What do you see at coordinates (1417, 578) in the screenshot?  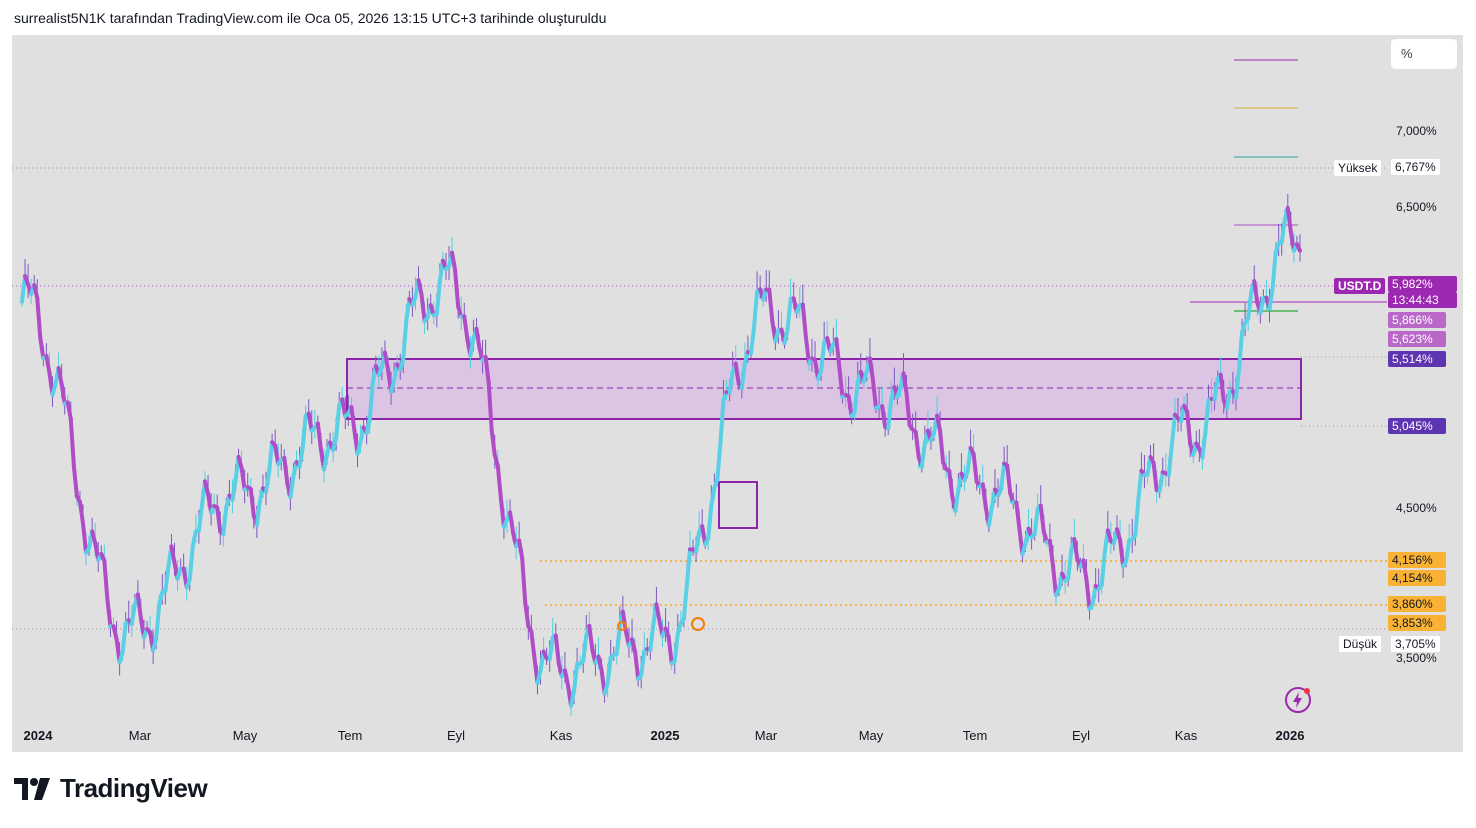 I see `support-a-tag-2: 4,154%` at bounding box center [1417, 578].